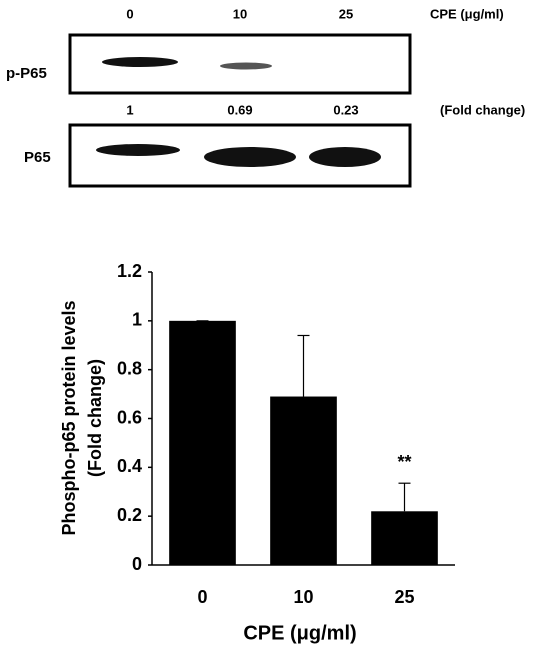 This screenshot has height=659, width=550. I want to click on treatment-label: CPE (μg/ml), so click(467, 13).